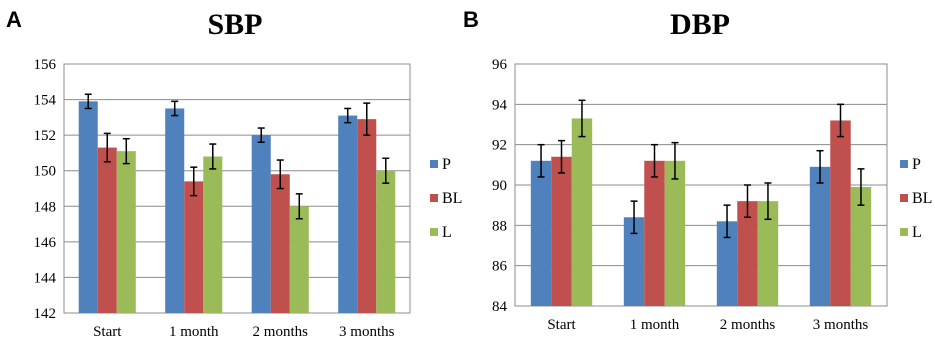 The width and height of the screenshot is (935, 345). Describe the element at coordinates (500, 105) in the screenshot. I see `y-tick-label: 94` at that location.